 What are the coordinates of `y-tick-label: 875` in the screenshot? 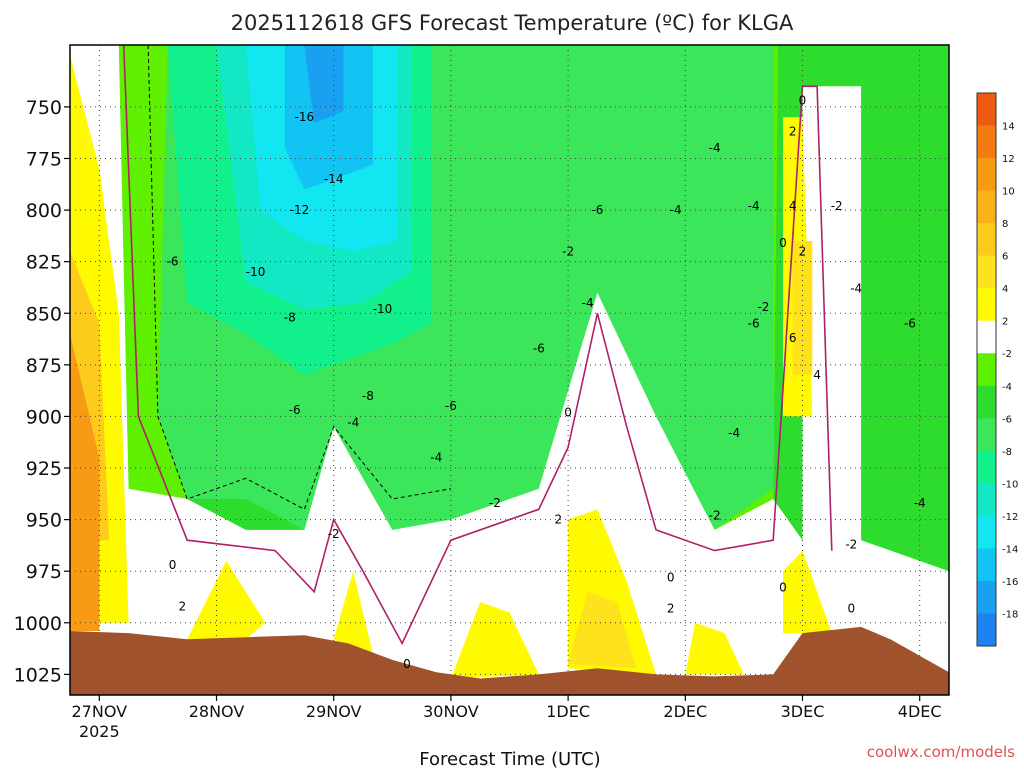 It's located at (44, 366).